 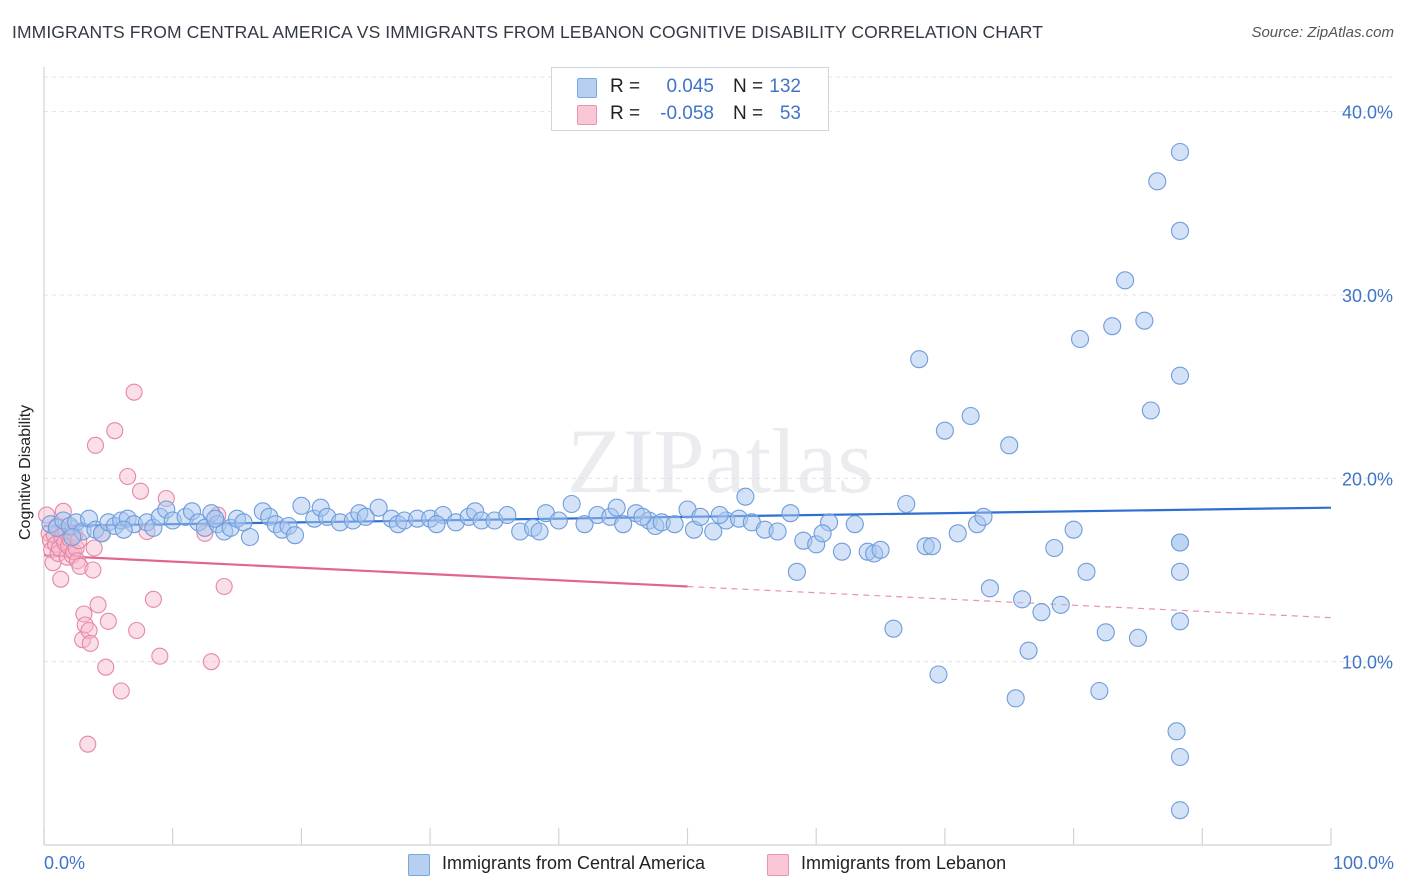 What do you see at coordinates (574, 863) in the screenshot?
I see `legend-label: Immigrants from Central America` at bounding box center [574, 863].